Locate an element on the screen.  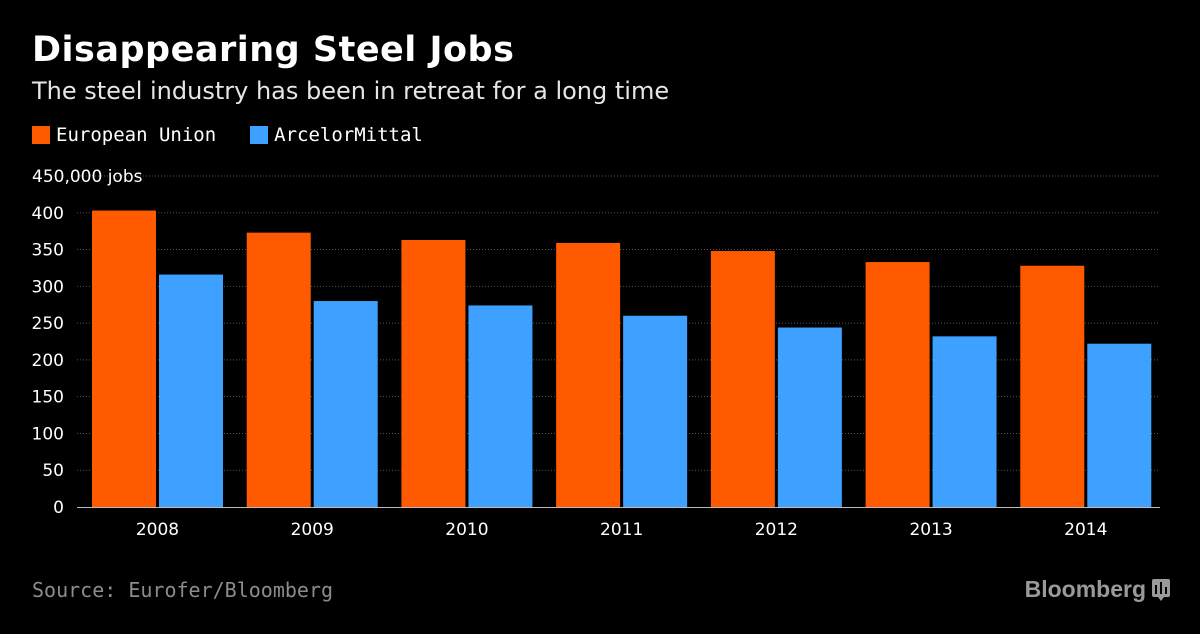
bar-european-union-2011 is located at coordinates (588, 375).